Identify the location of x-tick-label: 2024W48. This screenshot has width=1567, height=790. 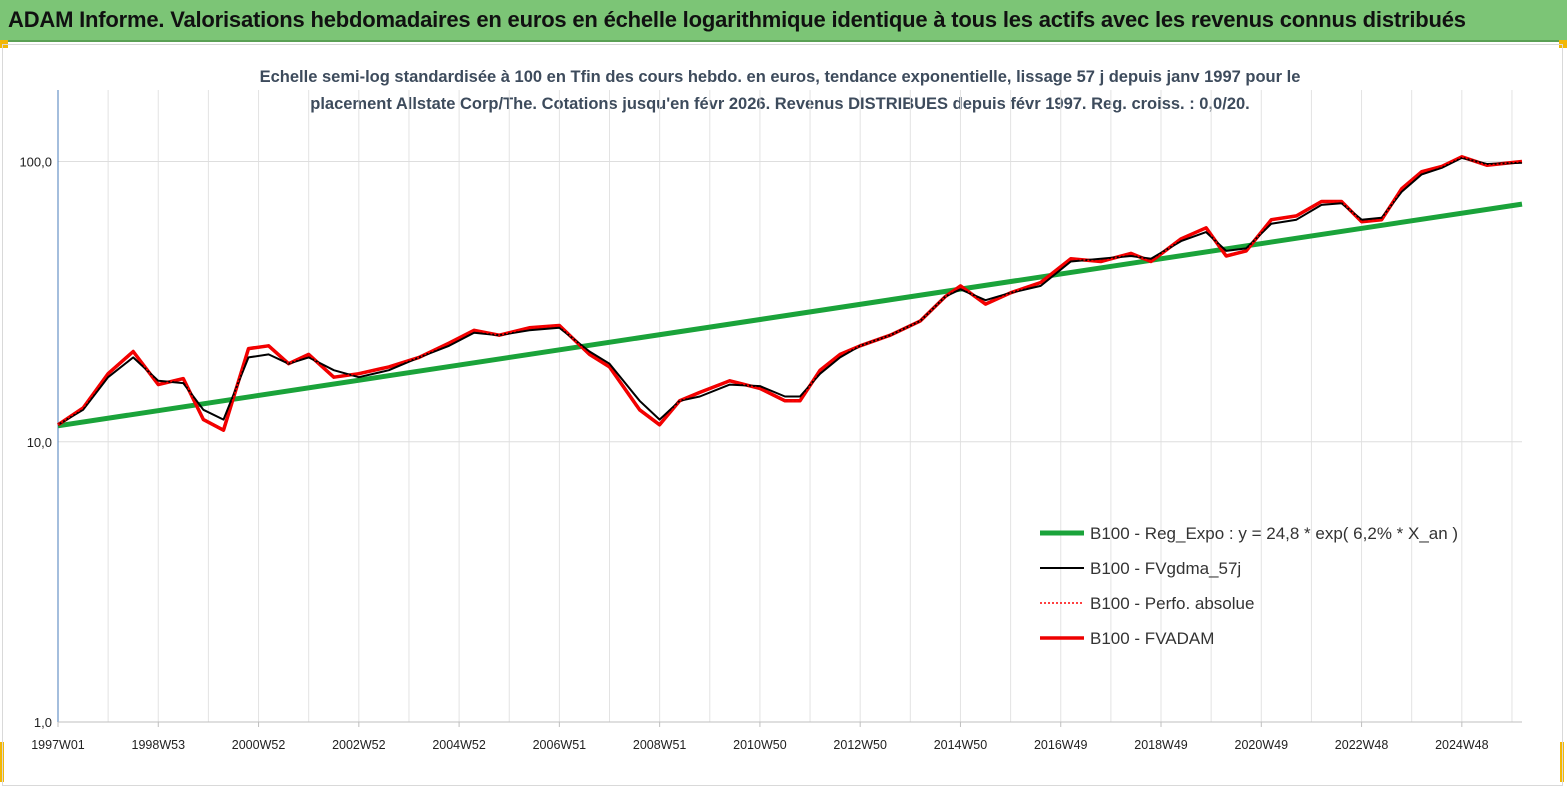
(1462, 745).